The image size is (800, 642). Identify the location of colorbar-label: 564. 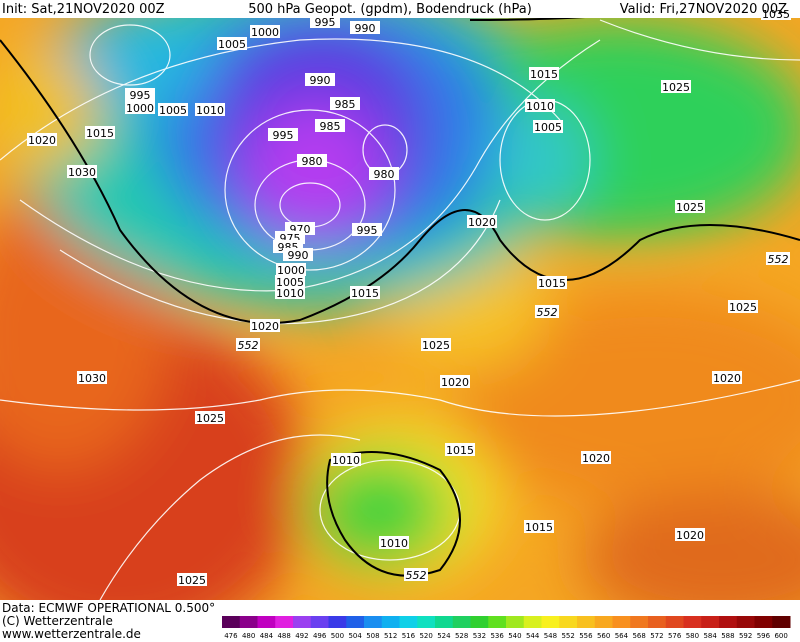
(622, 636).